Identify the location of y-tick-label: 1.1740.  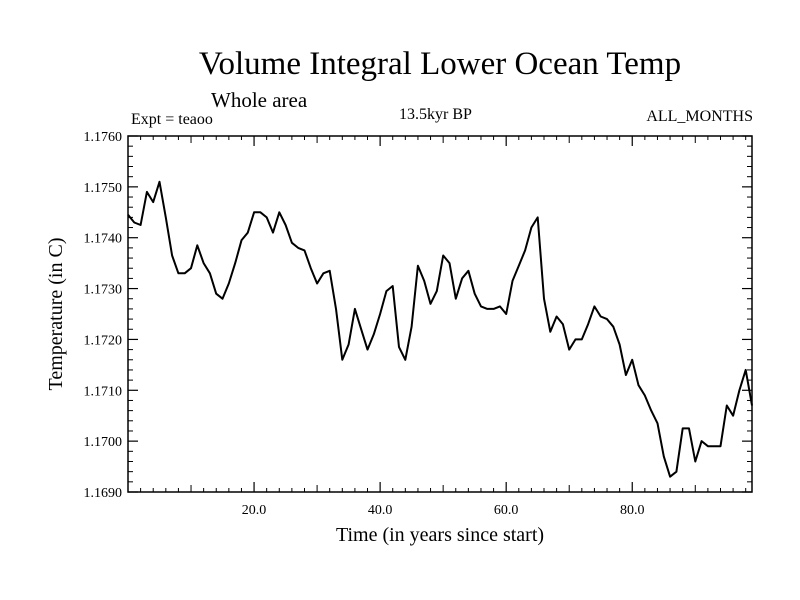
(103, 239).